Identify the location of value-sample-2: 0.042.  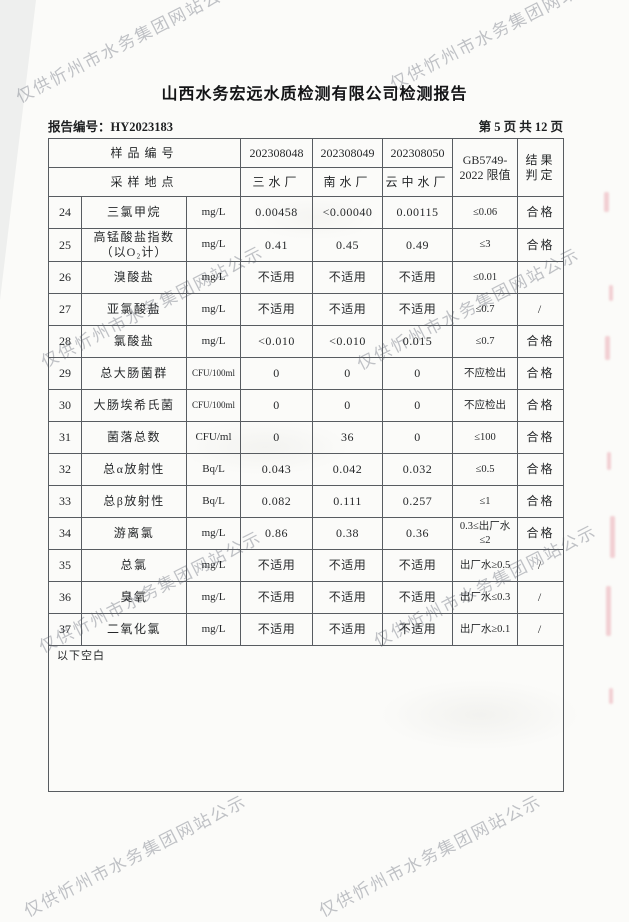
(348, 469).